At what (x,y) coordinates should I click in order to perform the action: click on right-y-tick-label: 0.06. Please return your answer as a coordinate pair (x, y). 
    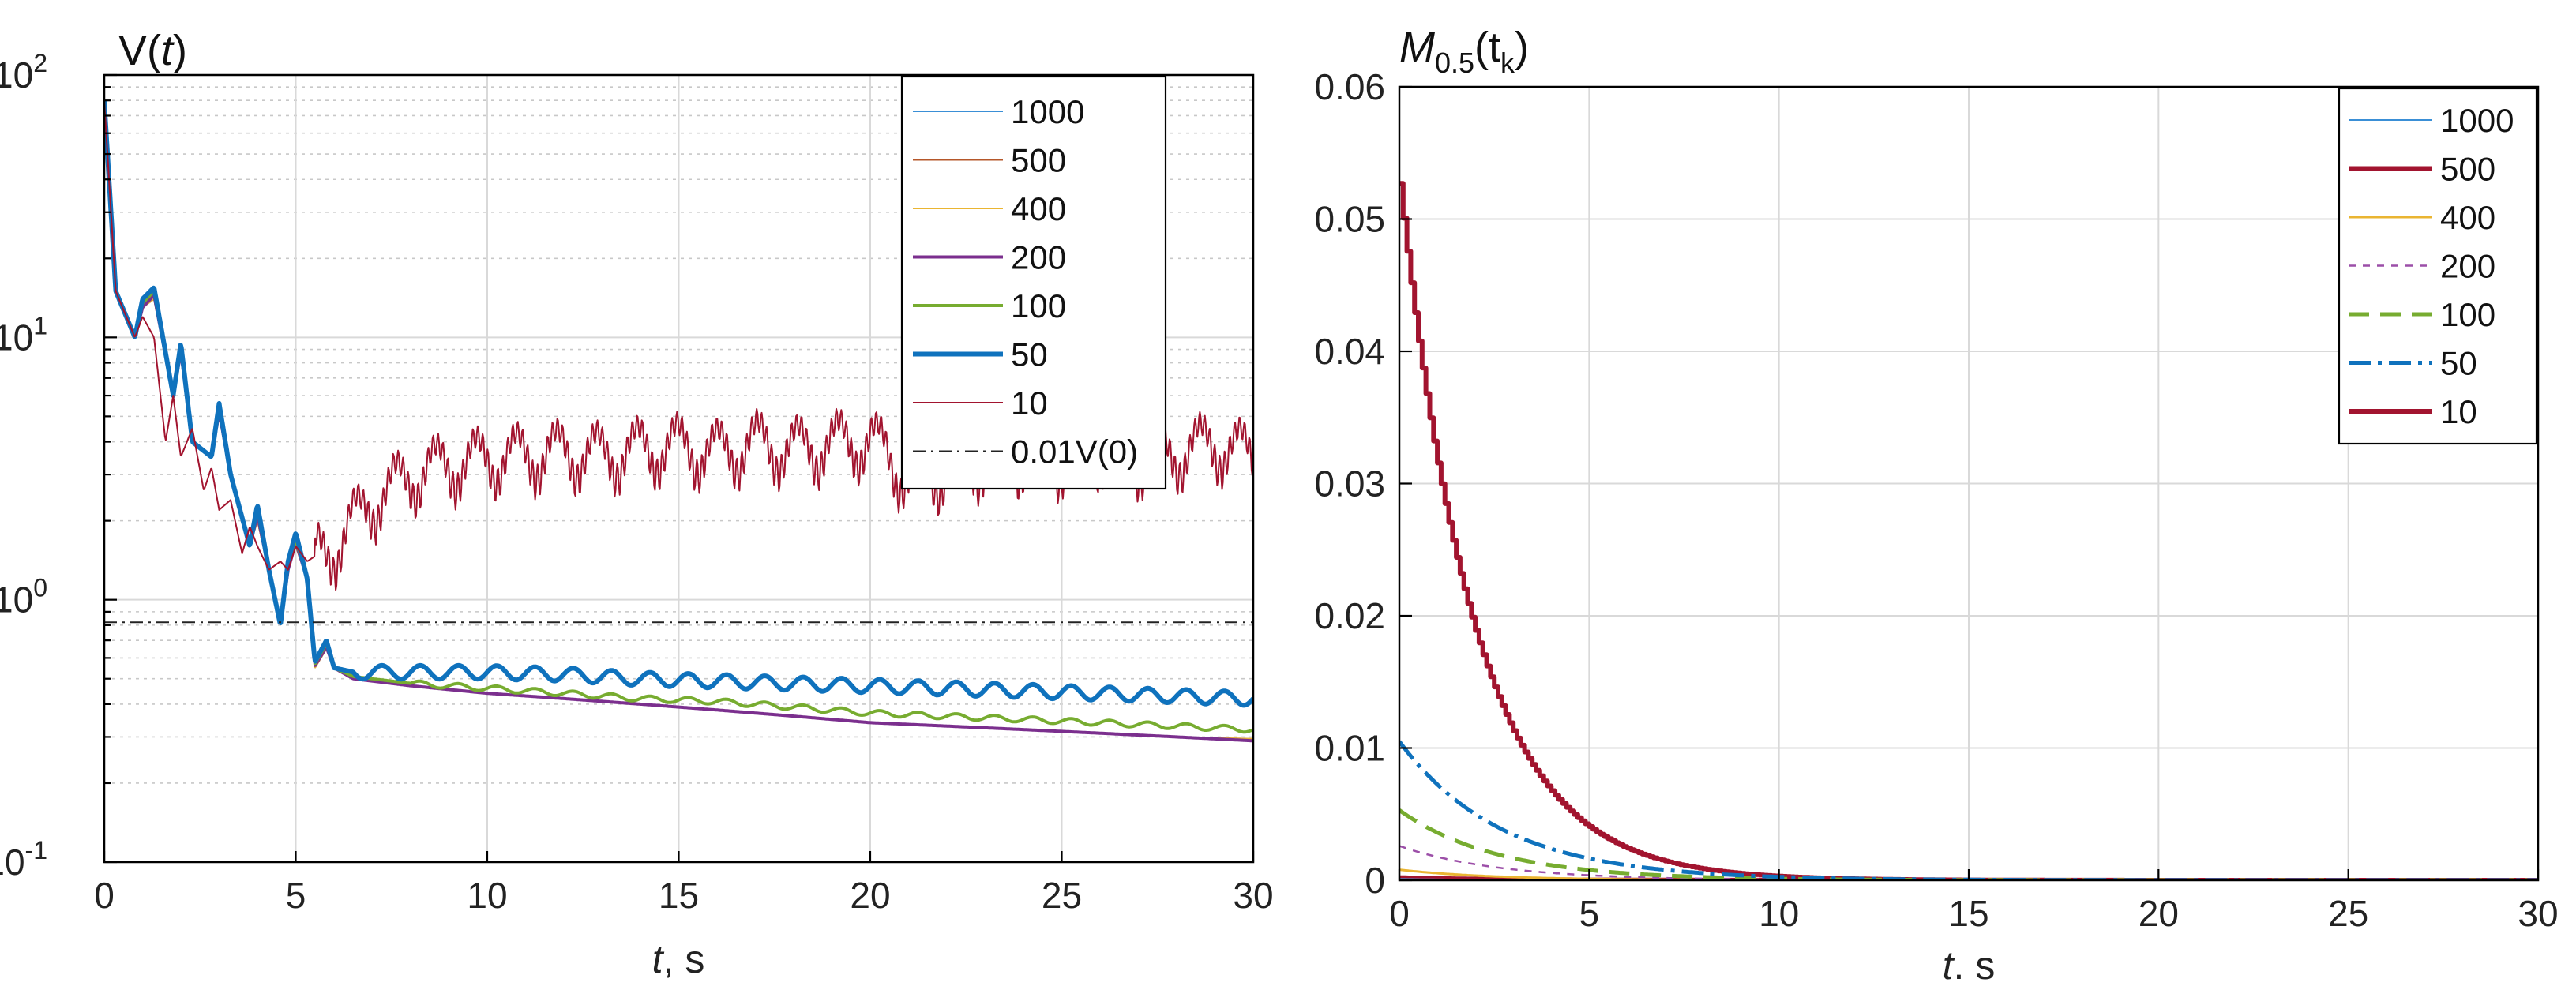
    Looking at the image, I should click on (1349, 86).